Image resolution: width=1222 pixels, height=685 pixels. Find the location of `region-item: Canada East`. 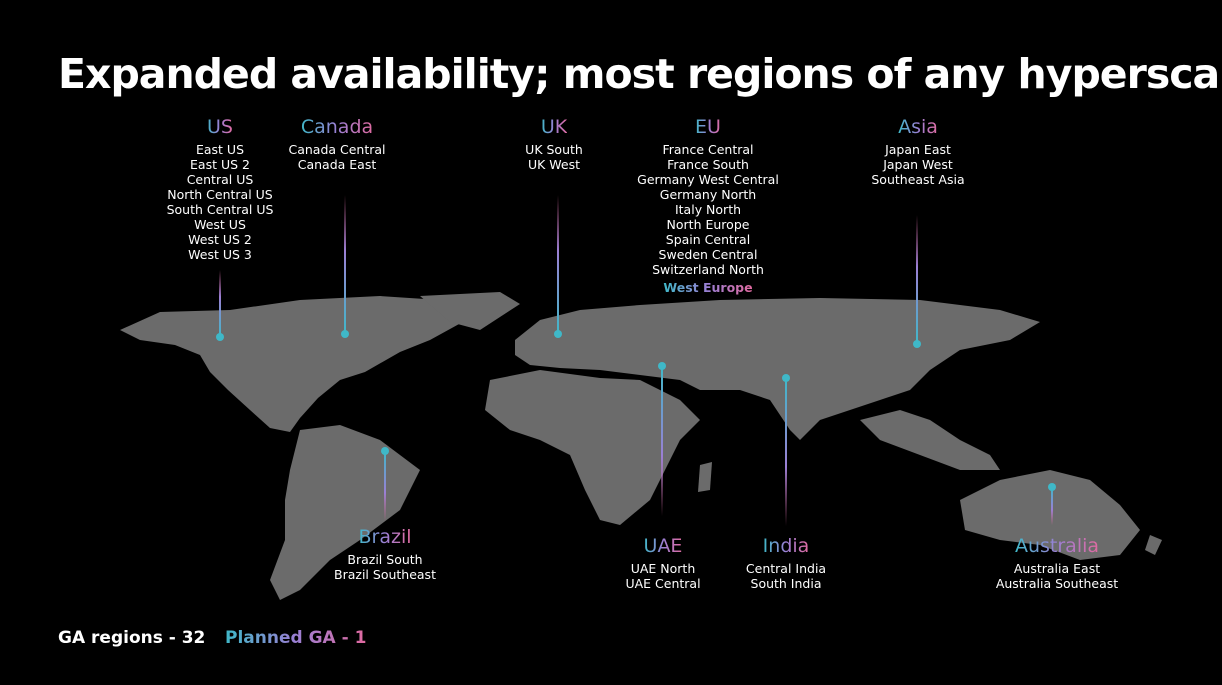

region-item: Canada East is located at coordinates (337, 164).